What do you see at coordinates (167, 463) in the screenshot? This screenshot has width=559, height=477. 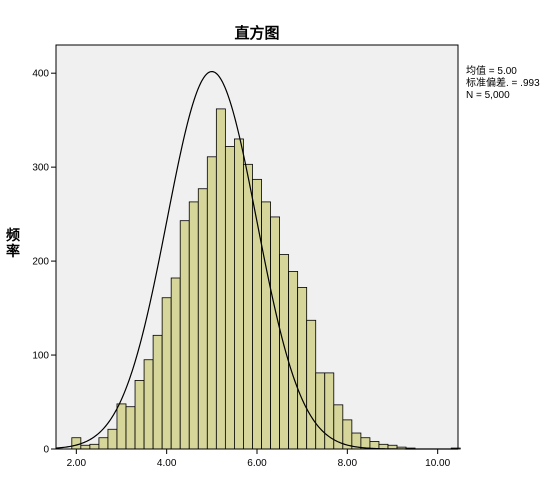 I see `x-tick-label: 4.00` at bounding box center [167, 463].